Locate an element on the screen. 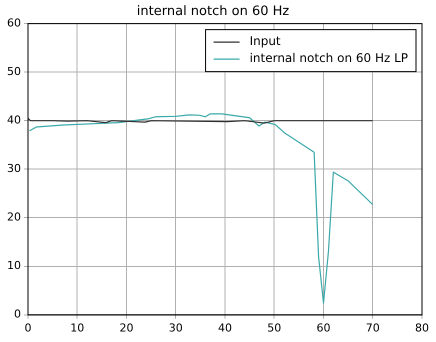 The image size is (436, 342). x-tick-label: 50 is located at coordinates (274, 327).